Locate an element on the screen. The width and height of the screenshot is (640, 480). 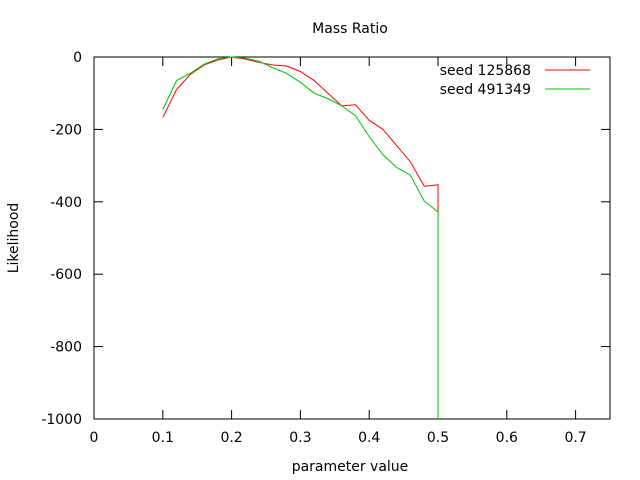
legend: seed 125868 seed 491349 is located at coordinates (515, 80).